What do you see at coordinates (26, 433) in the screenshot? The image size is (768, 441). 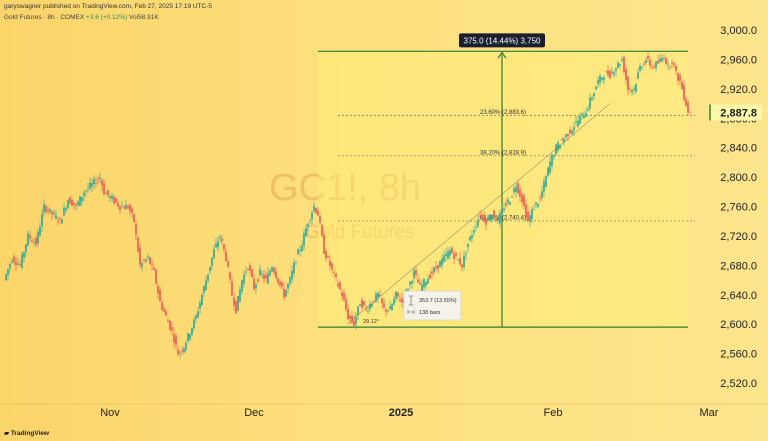 I see `tradingview-logo: ▰ TradingView` at bounding box center [26, 433].